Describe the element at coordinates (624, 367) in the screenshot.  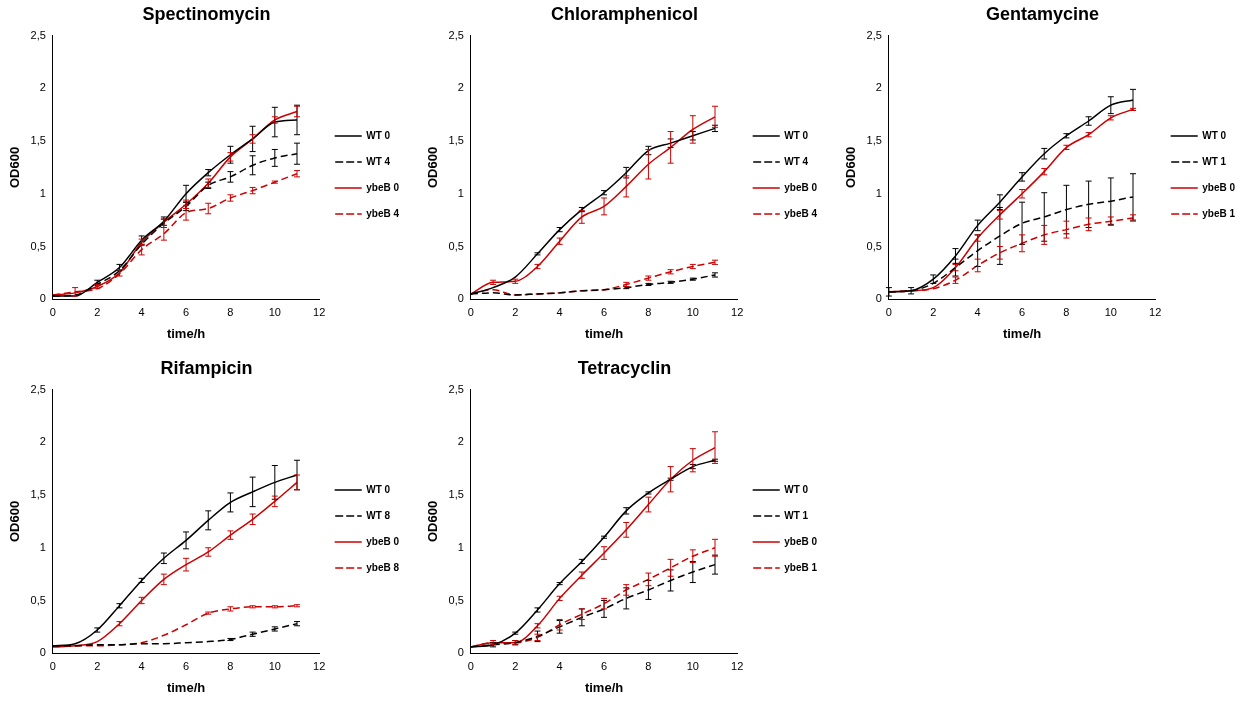
I see `chart-title: Tetracyclin` at that location.